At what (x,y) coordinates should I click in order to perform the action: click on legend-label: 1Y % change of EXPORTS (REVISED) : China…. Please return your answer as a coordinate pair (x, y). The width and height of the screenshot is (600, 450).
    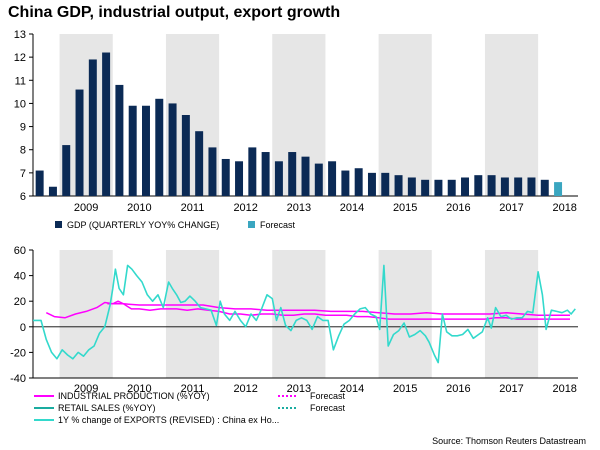
    Looking at the image, I should click on (168, 420).